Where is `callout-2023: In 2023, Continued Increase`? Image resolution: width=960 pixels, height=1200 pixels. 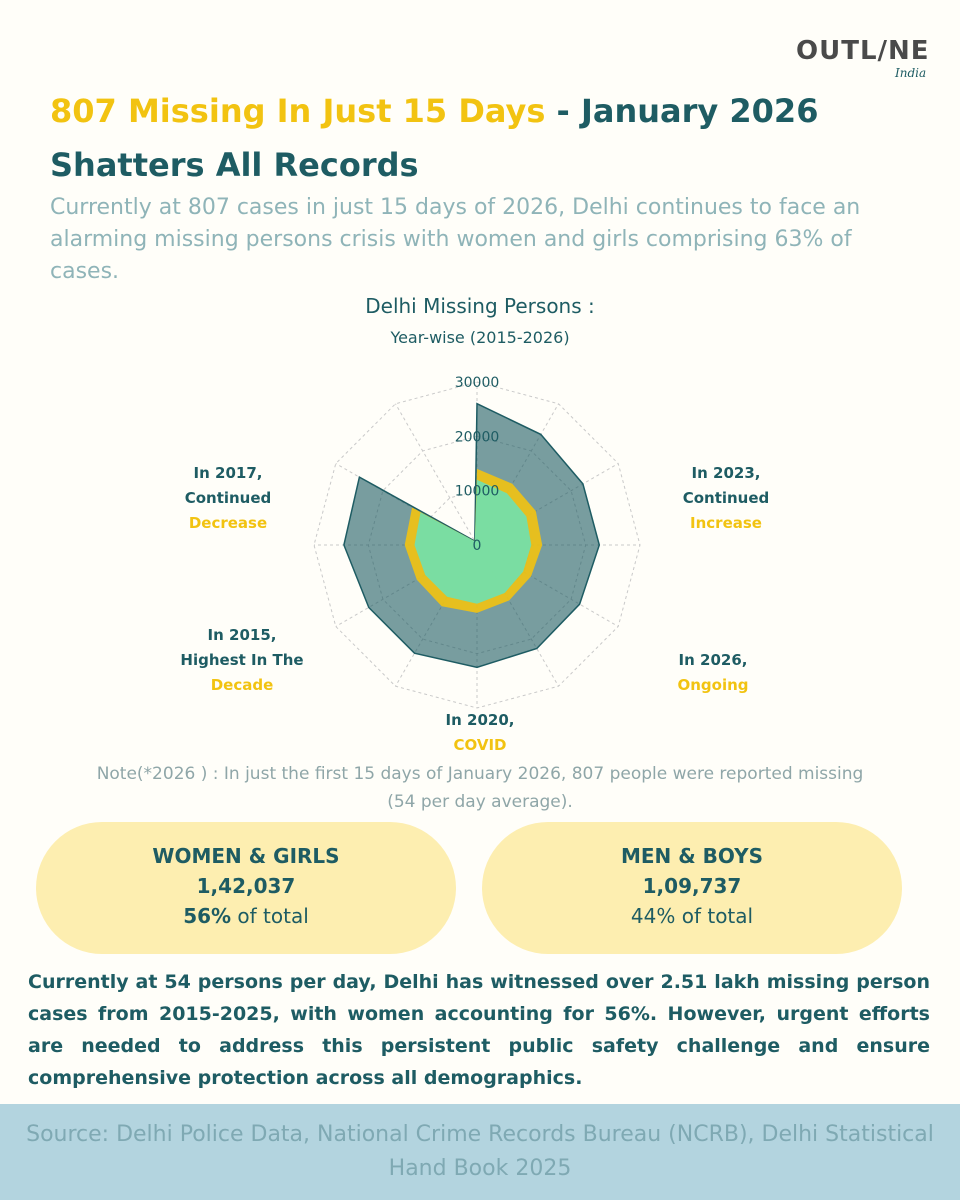 callout-2023: In 2023, Continued Increase is located at coordinates (726, 498).